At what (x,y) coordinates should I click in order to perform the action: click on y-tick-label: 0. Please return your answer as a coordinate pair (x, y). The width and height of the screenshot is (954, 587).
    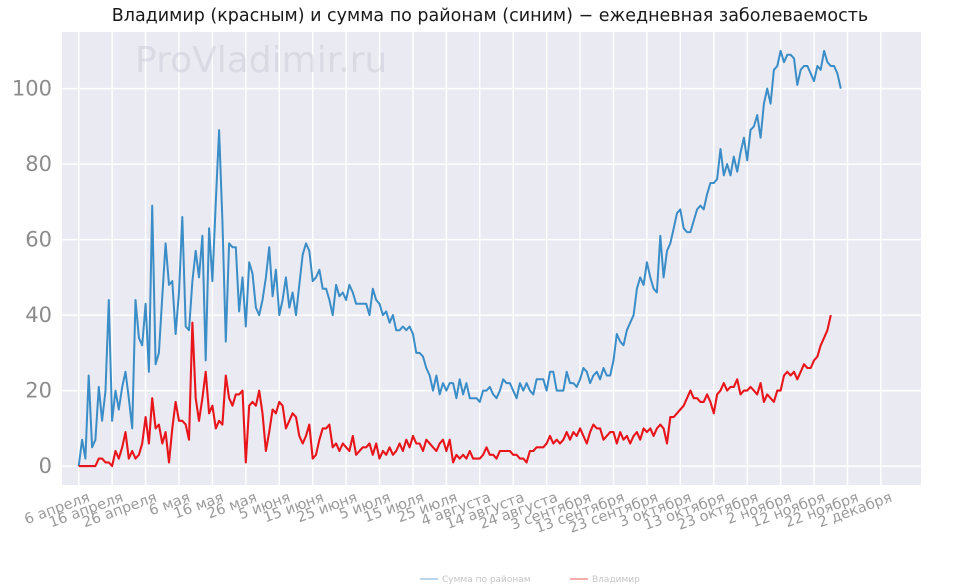
    Looking at the image, I should click on (45, 466).